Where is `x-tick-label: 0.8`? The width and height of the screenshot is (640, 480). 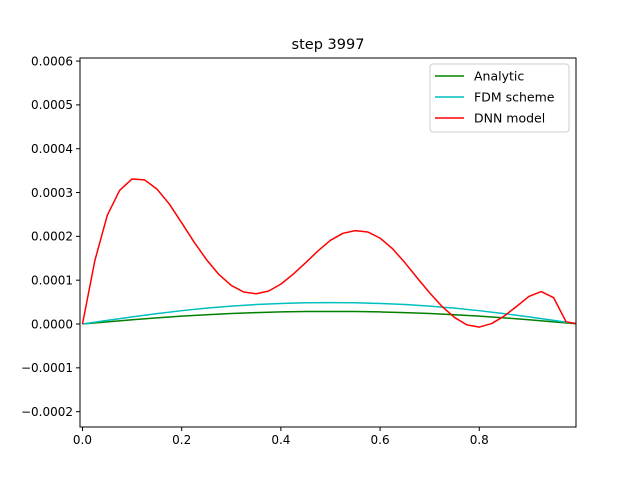
x-tick-label: 0.8 is located at coordinates (479, 440).